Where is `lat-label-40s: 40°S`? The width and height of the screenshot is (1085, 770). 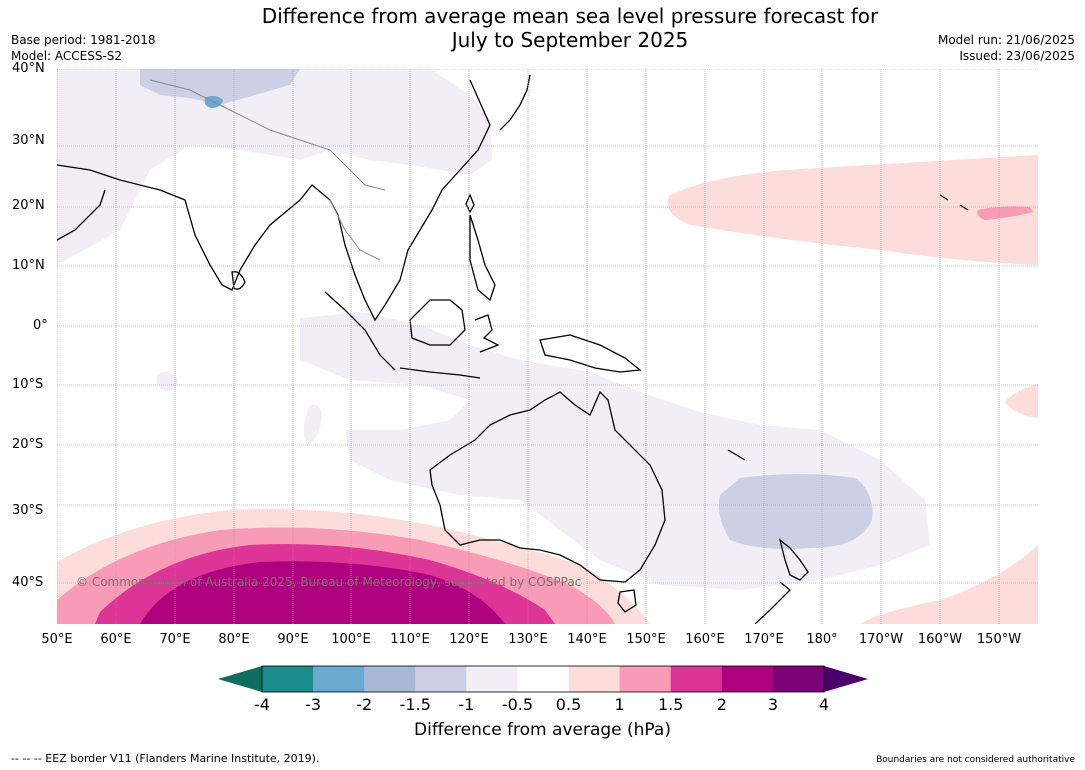
lat-label-40s: 40°S is located at coordinates (28, 582).